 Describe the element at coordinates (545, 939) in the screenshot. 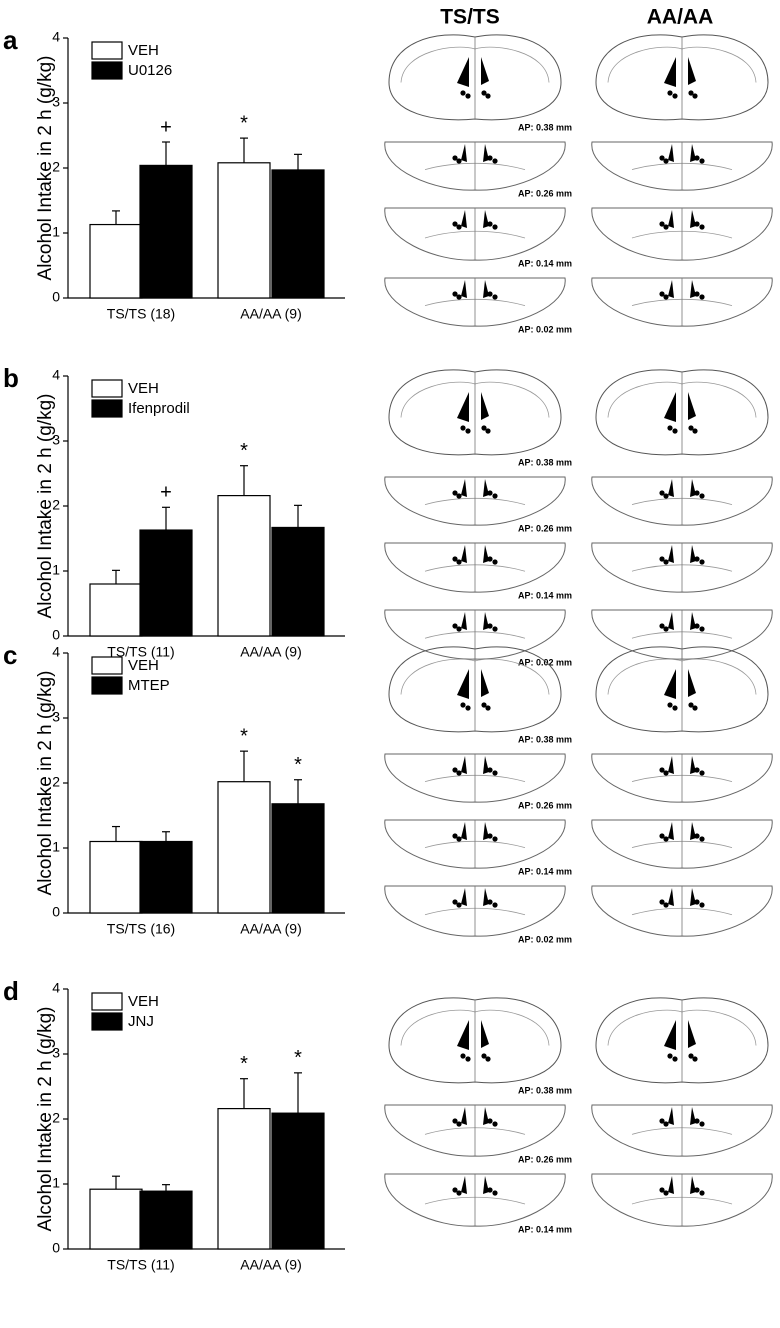

I see `atlas-section-label: AP: 0.02 mm` at that location.